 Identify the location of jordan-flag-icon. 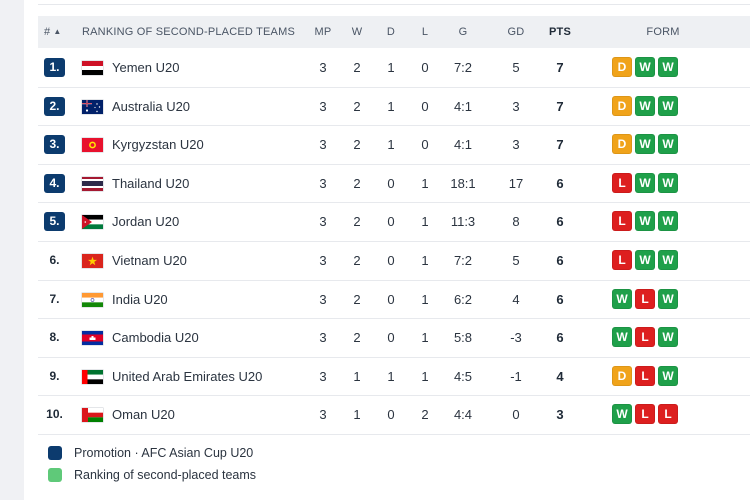
(92, 222).